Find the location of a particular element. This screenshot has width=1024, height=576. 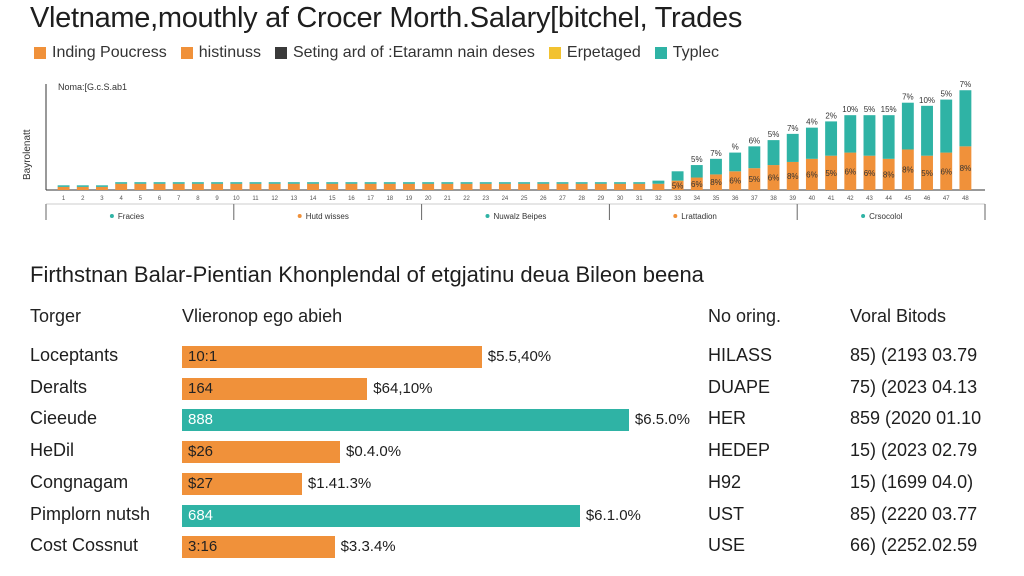

bar-top-label: 15% is located at coordinates (889, 109).